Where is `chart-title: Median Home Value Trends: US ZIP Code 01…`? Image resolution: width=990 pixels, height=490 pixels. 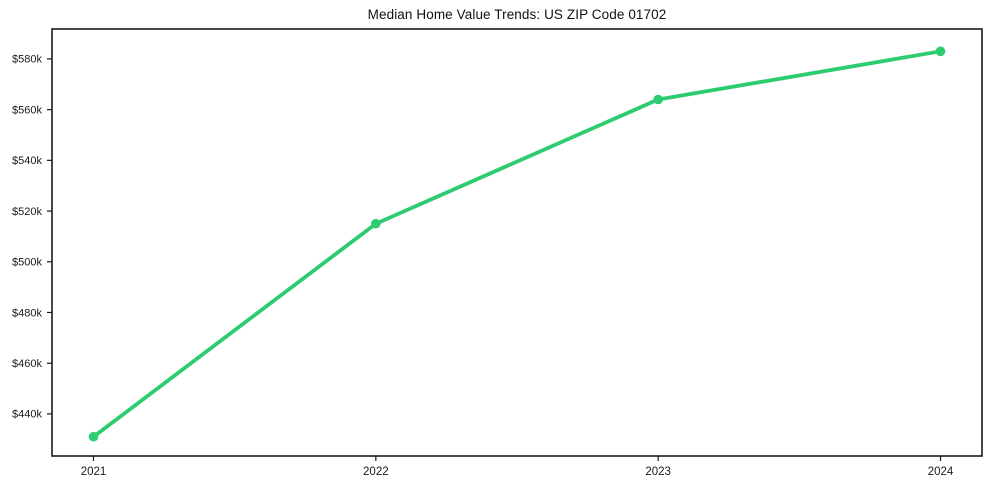
chart-title: Median Home Value Trends: US ZIP Code 01… is located at coordinates (517, 14).